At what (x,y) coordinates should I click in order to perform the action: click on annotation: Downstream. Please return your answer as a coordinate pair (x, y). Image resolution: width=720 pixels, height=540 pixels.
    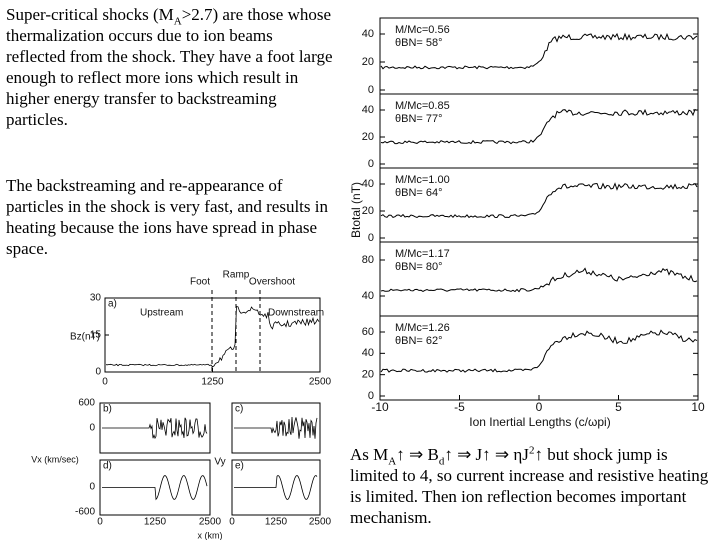
    Looking at the image, I should click on (296, 313).